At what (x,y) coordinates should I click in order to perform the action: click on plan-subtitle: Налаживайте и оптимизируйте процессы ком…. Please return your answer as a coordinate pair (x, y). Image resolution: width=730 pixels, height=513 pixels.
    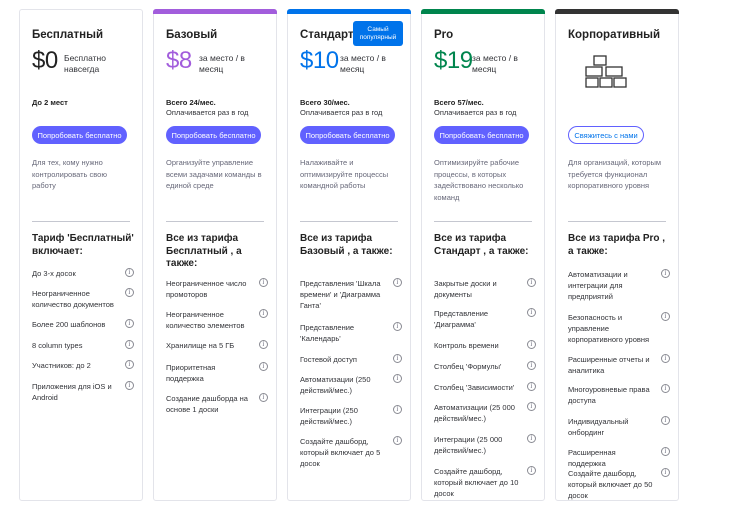
    Looking at the image, I should click on (344, 174).